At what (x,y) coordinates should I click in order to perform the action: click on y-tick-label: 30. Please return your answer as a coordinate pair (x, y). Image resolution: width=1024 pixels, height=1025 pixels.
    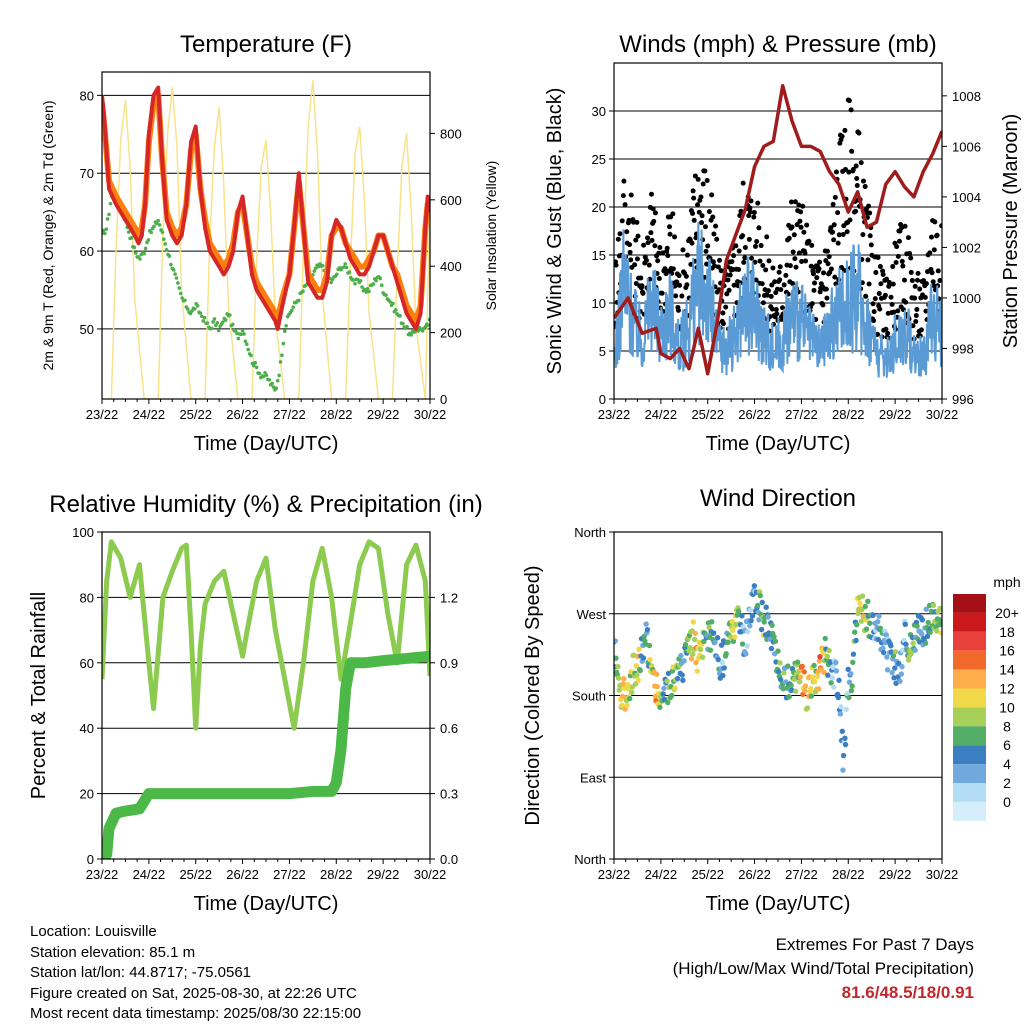
    Looking at the image, I should click on (599, 111).